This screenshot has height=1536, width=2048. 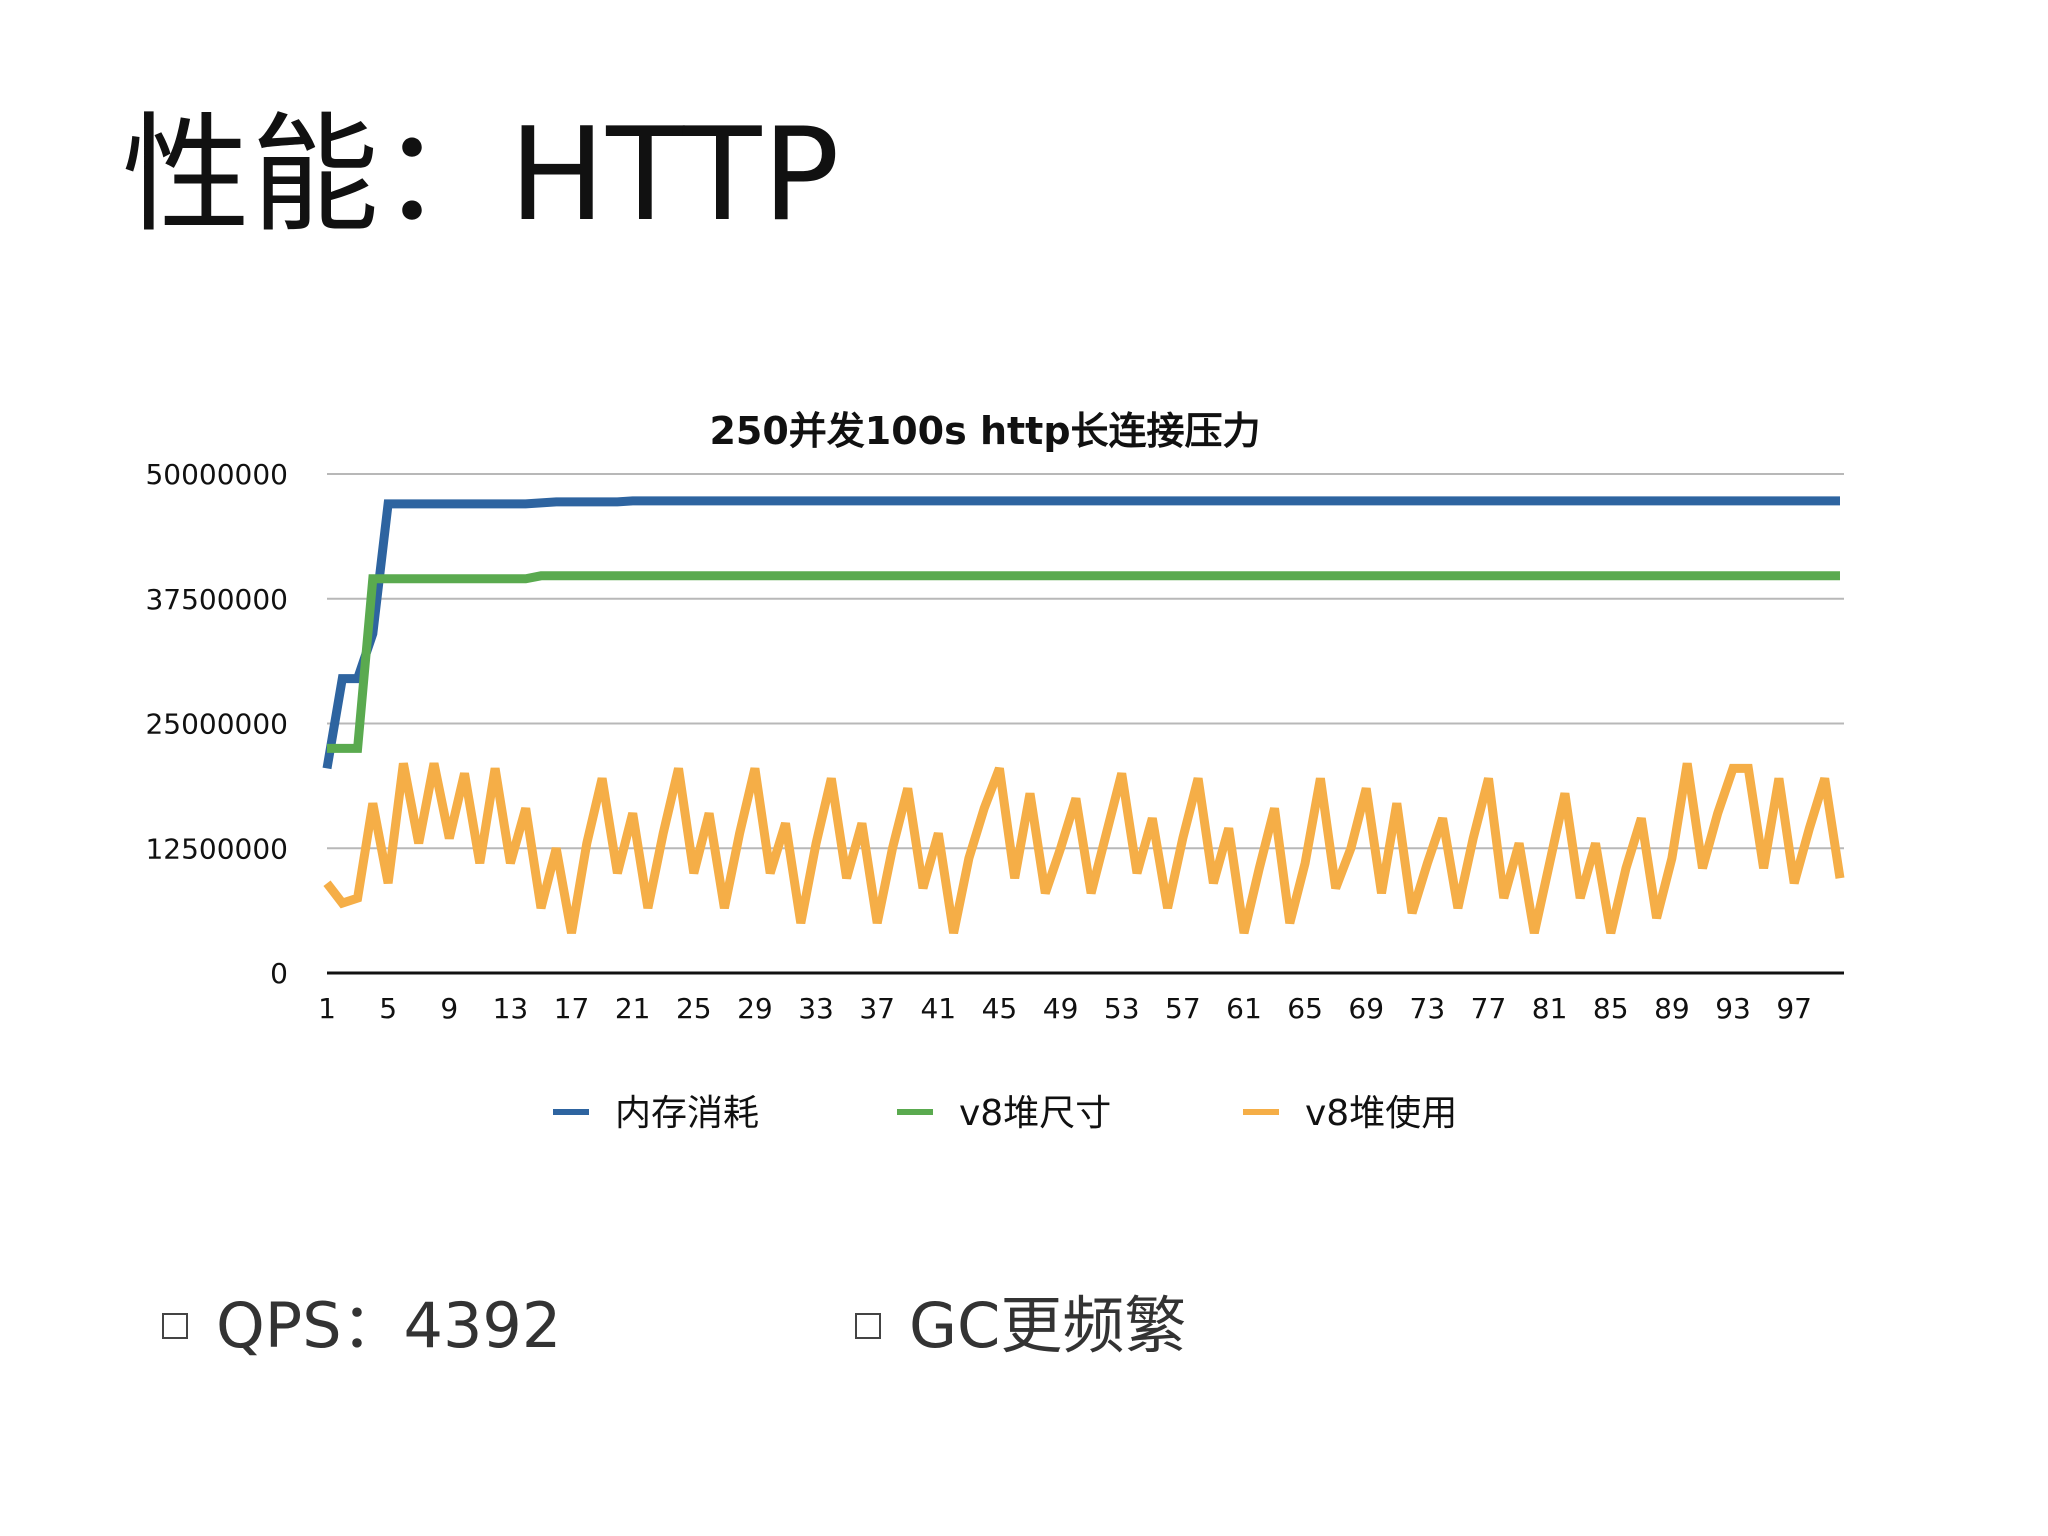 What do you see at coordinates (1061, 1008) in the screenshot?
I see `x-tick-label: 49` at bounding box center [1061, 1008].